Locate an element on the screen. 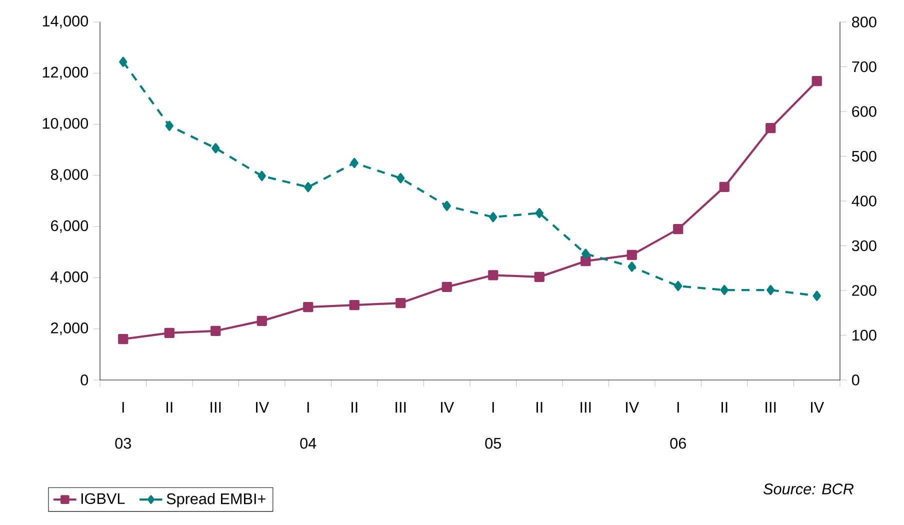 This screenshot has width=904, height=525. y2-tick-label: 500 is located at coordinates (864, 156).